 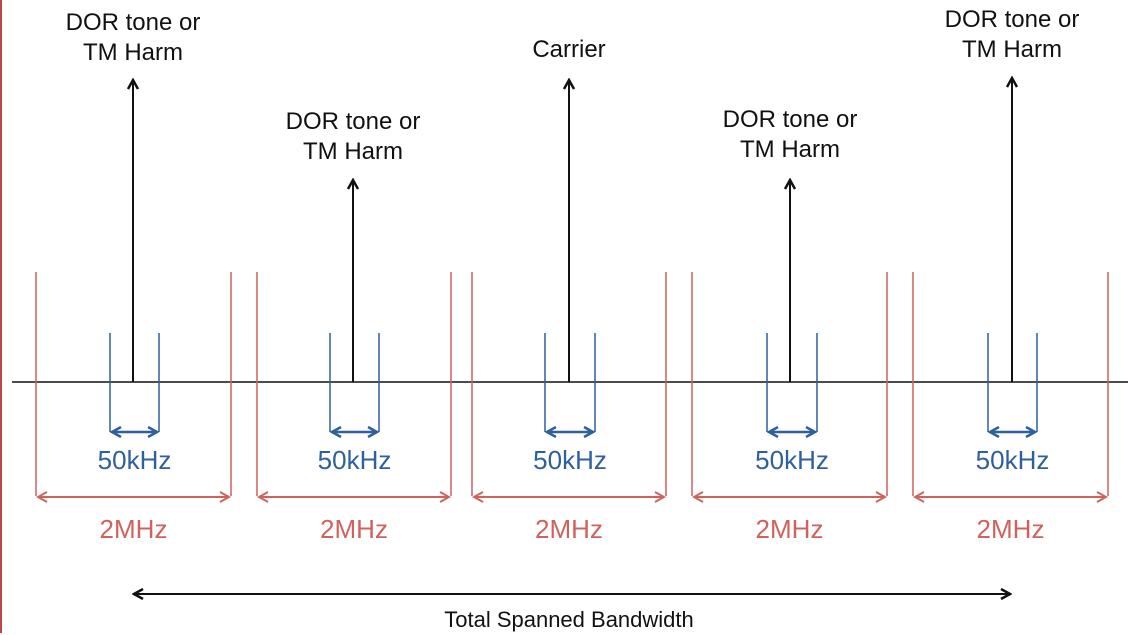 What do you see at coordinates (569, 619) in the screenshot?
I see `total-span-label: Total Spanned Bandwidth` at bounding box center [569, 619].